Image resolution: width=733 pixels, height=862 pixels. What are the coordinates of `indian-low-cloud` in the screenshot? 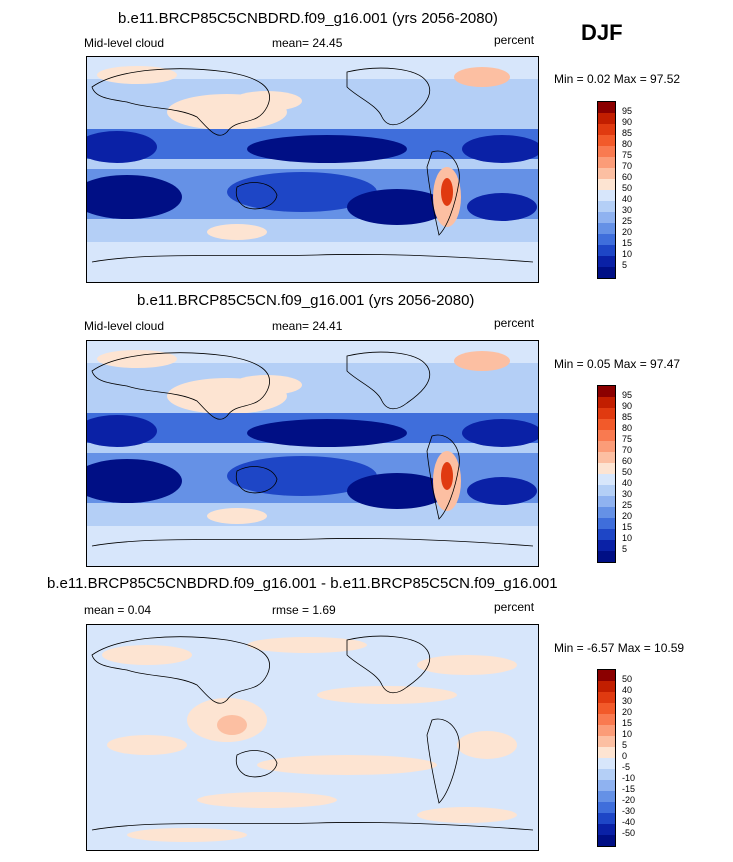 It's located at (122, 431).